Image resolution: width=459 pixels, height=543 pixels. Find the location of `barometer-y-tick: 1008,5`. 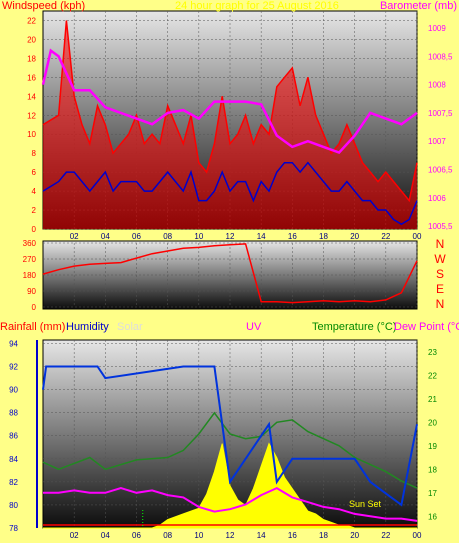

barometer-y-tick: 1008,5 is located at coordinates (440, 56).